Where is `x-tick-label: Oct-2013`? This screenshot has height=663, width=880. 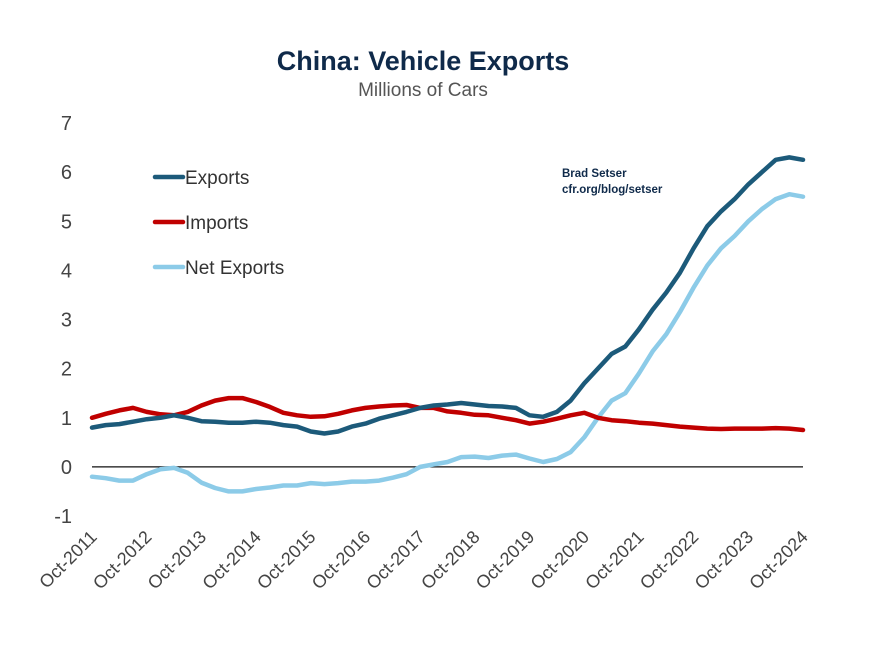
x-tick-label: Oct-2013 is located at coordinates (177, 560).